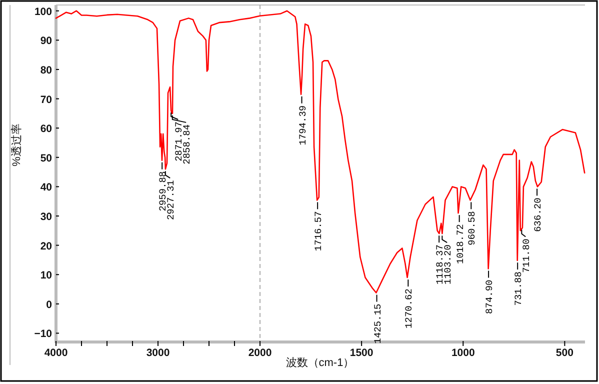 This screenshot has height=384, width=599. Describe the element at coordinates (460, 244) in the screenshot. I see `annotation: 1018.72` at that location.